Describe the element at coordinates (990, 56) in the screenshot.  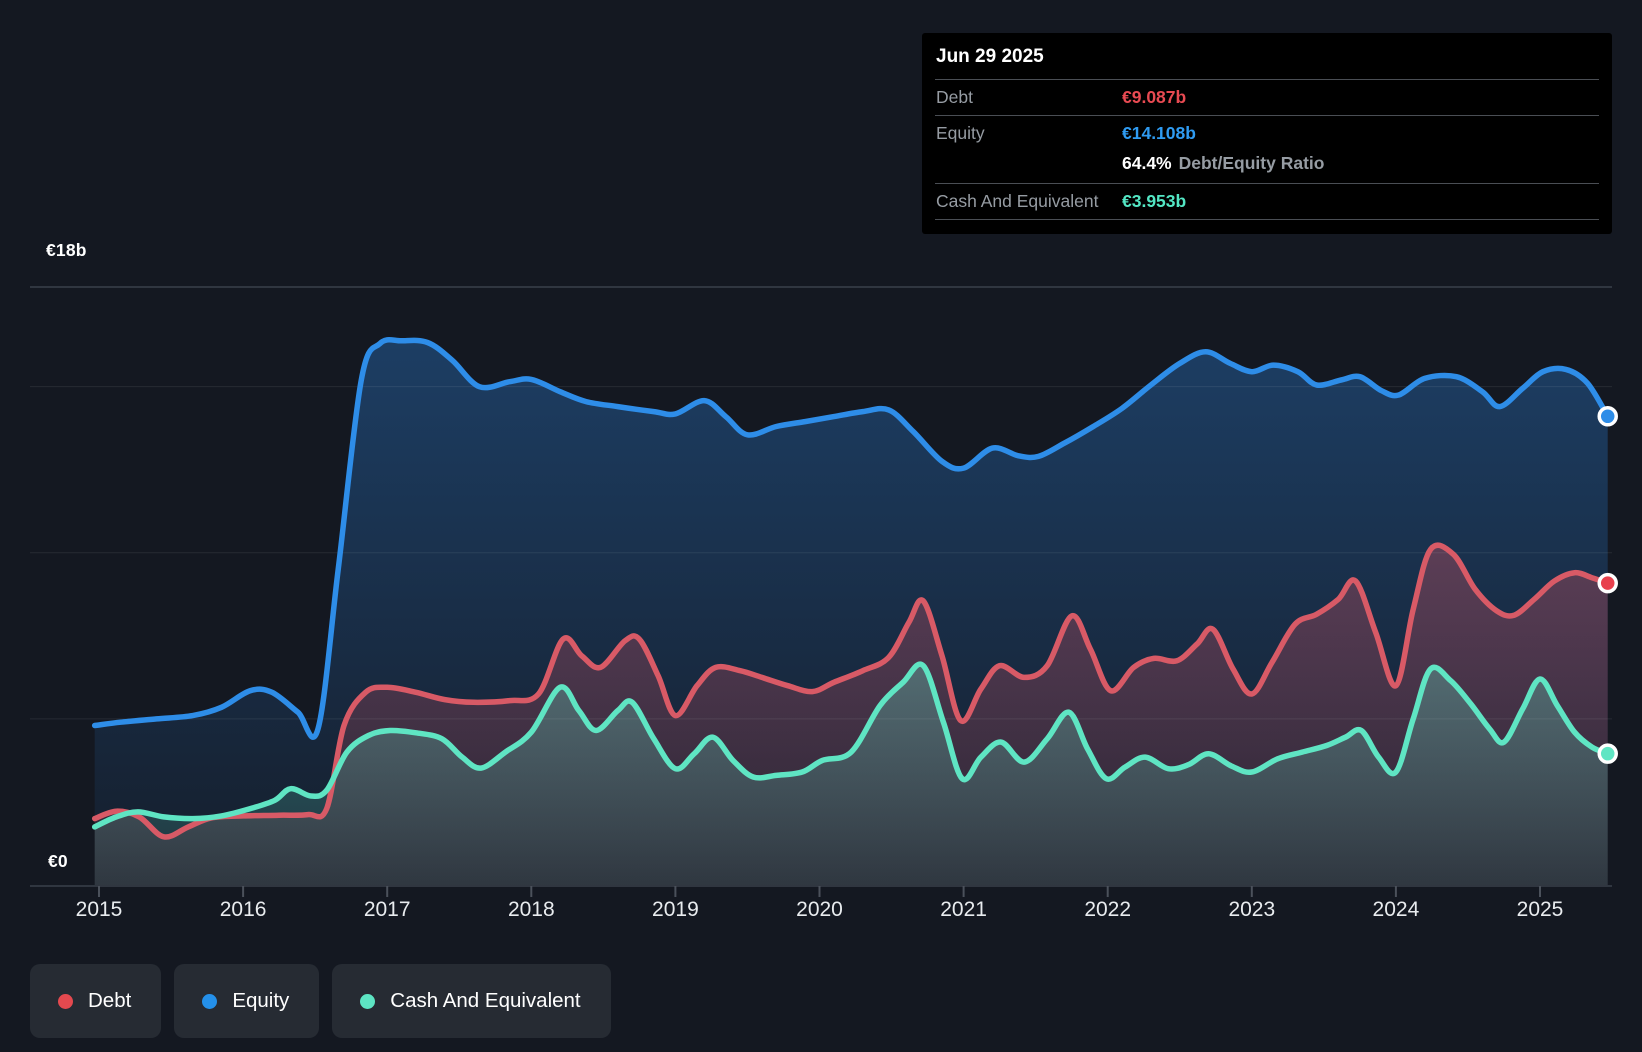
I see `tooltip-date: Jun 29 2025` at that location.